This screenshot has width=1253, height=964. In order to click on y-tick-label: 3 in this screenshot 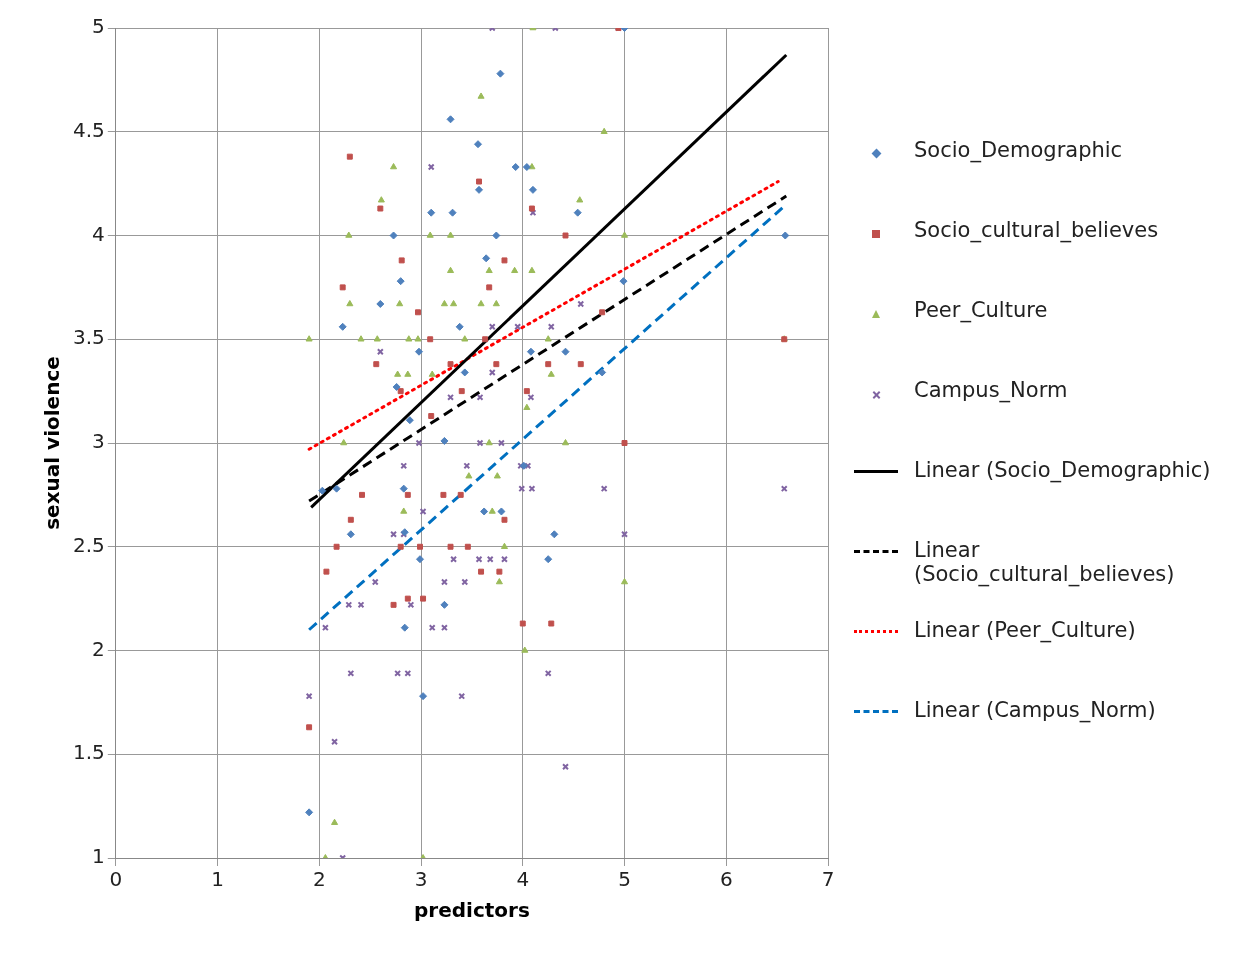, I will do `click(98, 441)`.